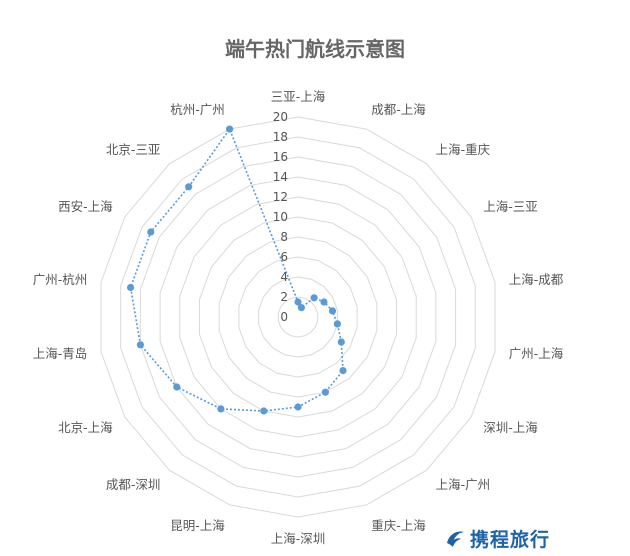  What do you see at coordinates (85, 427) in the screenshot?
I see `category-label: 北京-上海` at bounding box center [85, 427].